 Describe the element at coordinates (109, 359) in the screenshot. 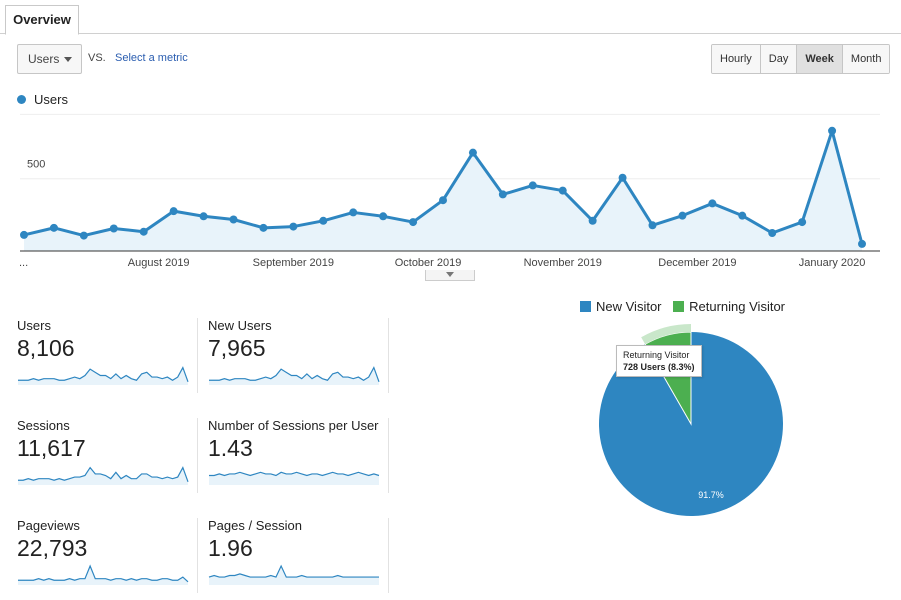

I see `kpi-users: Users 8,106` at that location.